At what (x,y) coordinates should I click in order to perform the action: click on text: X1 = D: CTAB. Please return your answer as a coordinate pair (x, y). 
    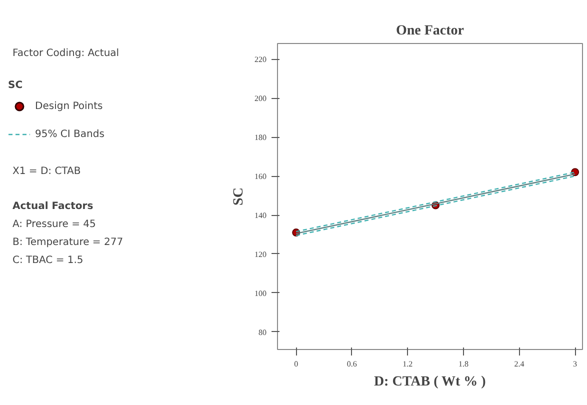
    Looking at the image, I should click on (46, 171).